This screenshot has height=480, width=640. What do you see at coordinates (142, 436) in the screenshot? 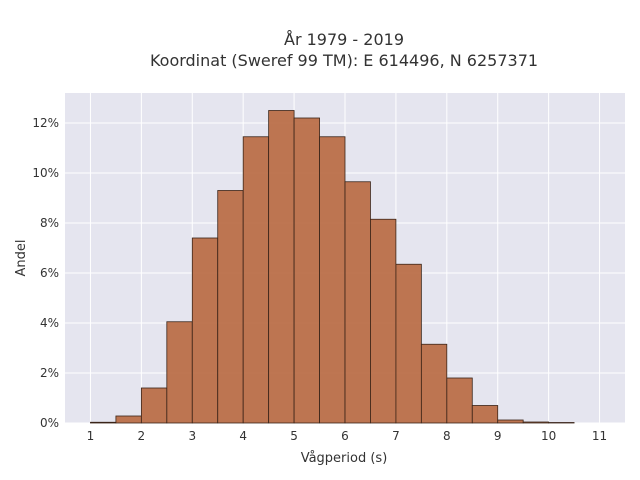
I see `x-tick-label: 2` at bounding box center [142, 436].